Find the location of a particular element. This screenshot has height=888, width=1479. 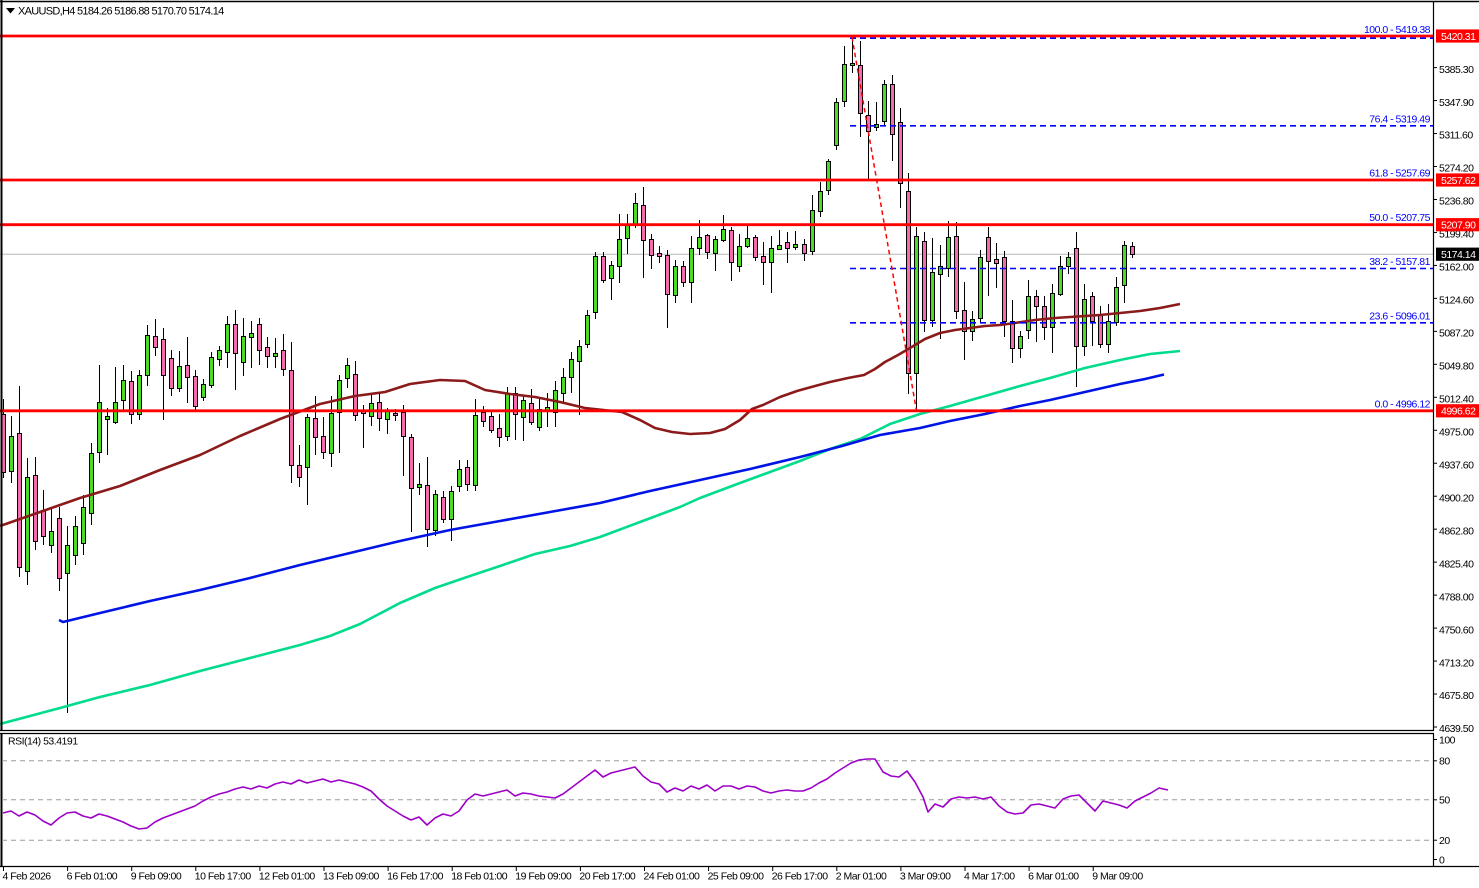

svg-text: 2 Mar 01:00 is located at coordinates (861, 877).